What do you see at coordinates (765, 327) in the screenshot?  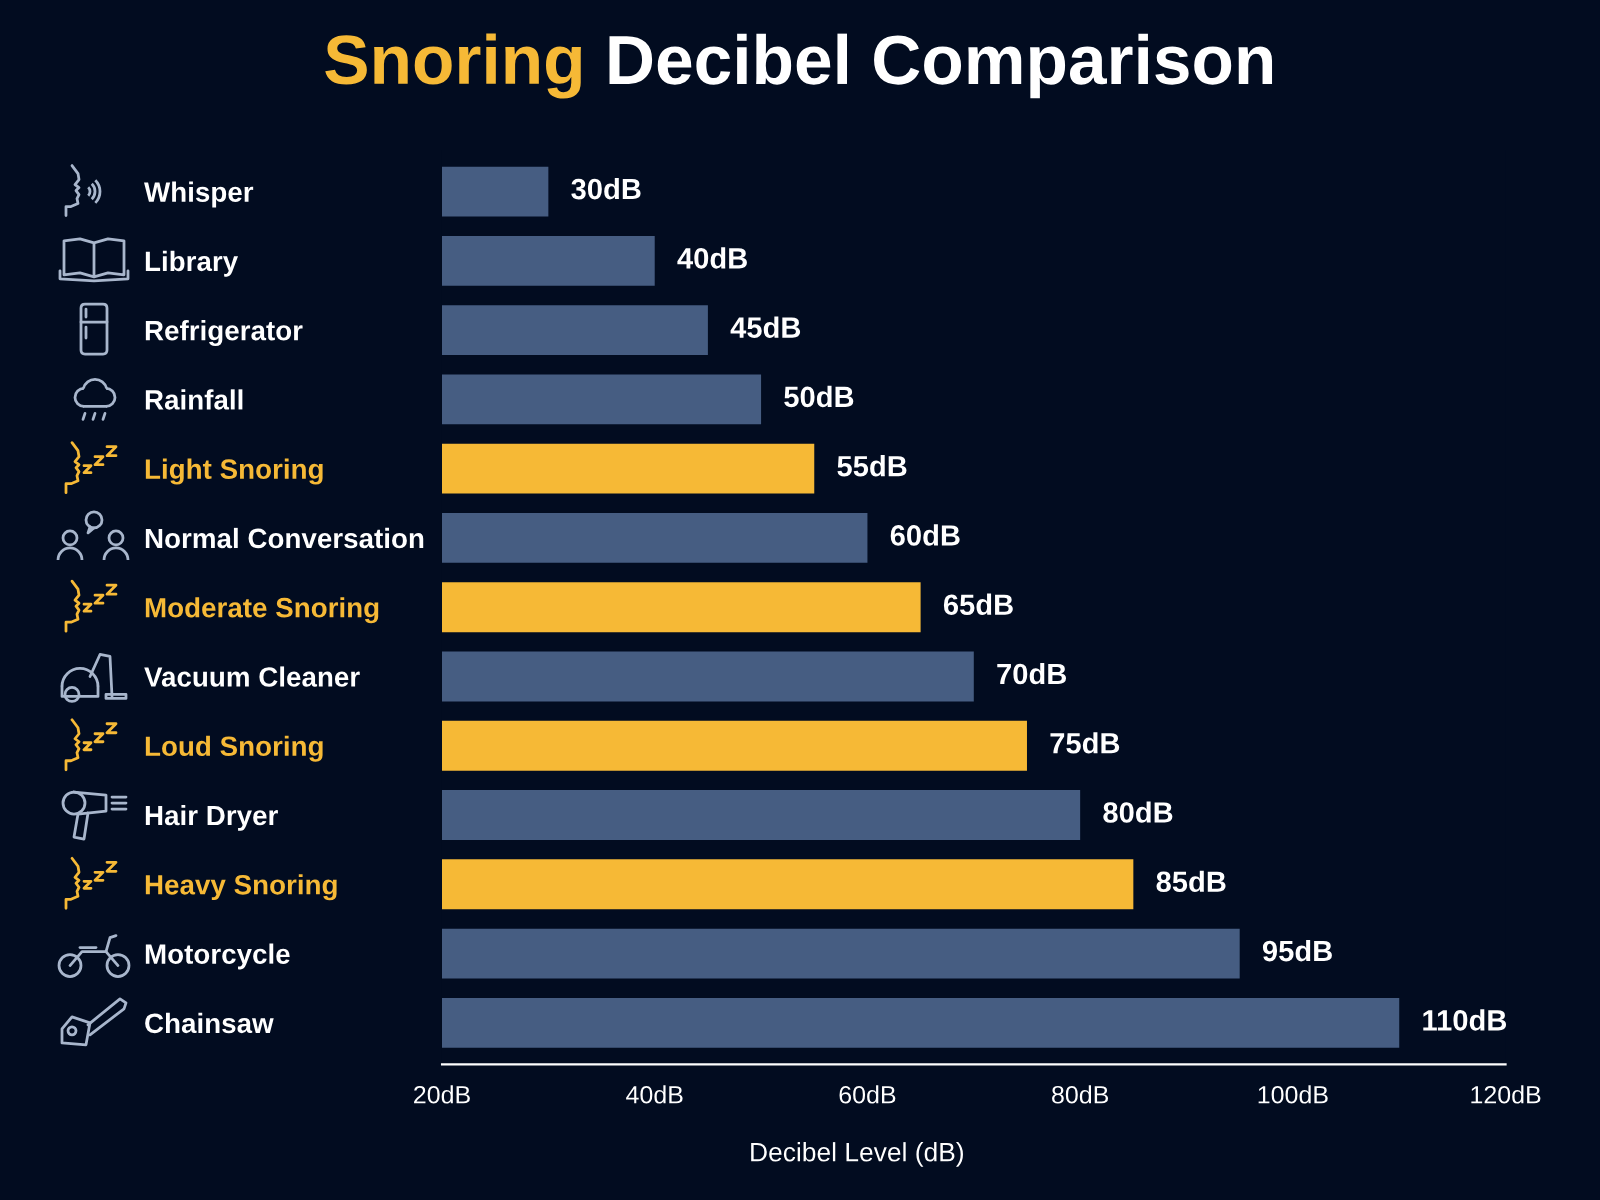 I see `data-label: 45dB` at bounding box center [765, 327].